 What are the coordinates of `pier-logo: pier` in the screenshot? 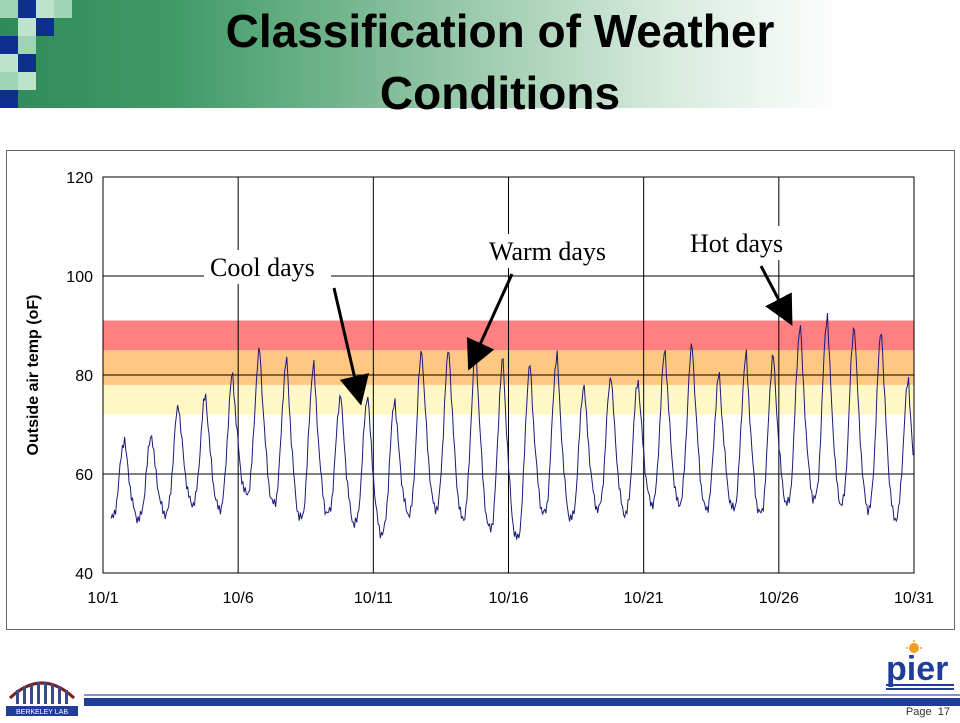 It's located at (920, 668).